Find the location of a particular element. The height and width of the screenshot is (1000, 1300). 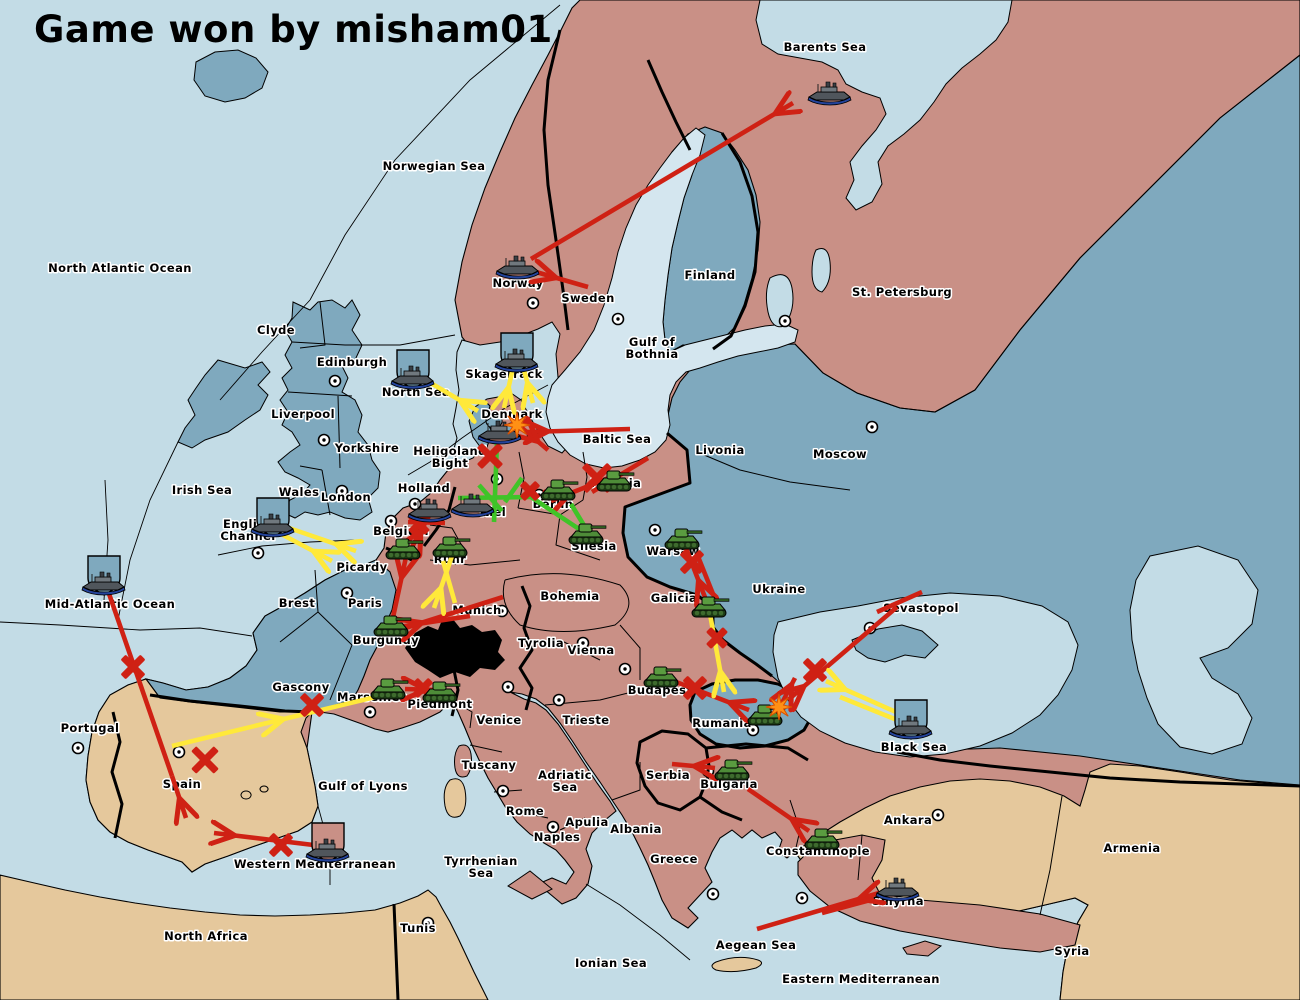

label-holland: Holland is located at coordinates (424, 488).